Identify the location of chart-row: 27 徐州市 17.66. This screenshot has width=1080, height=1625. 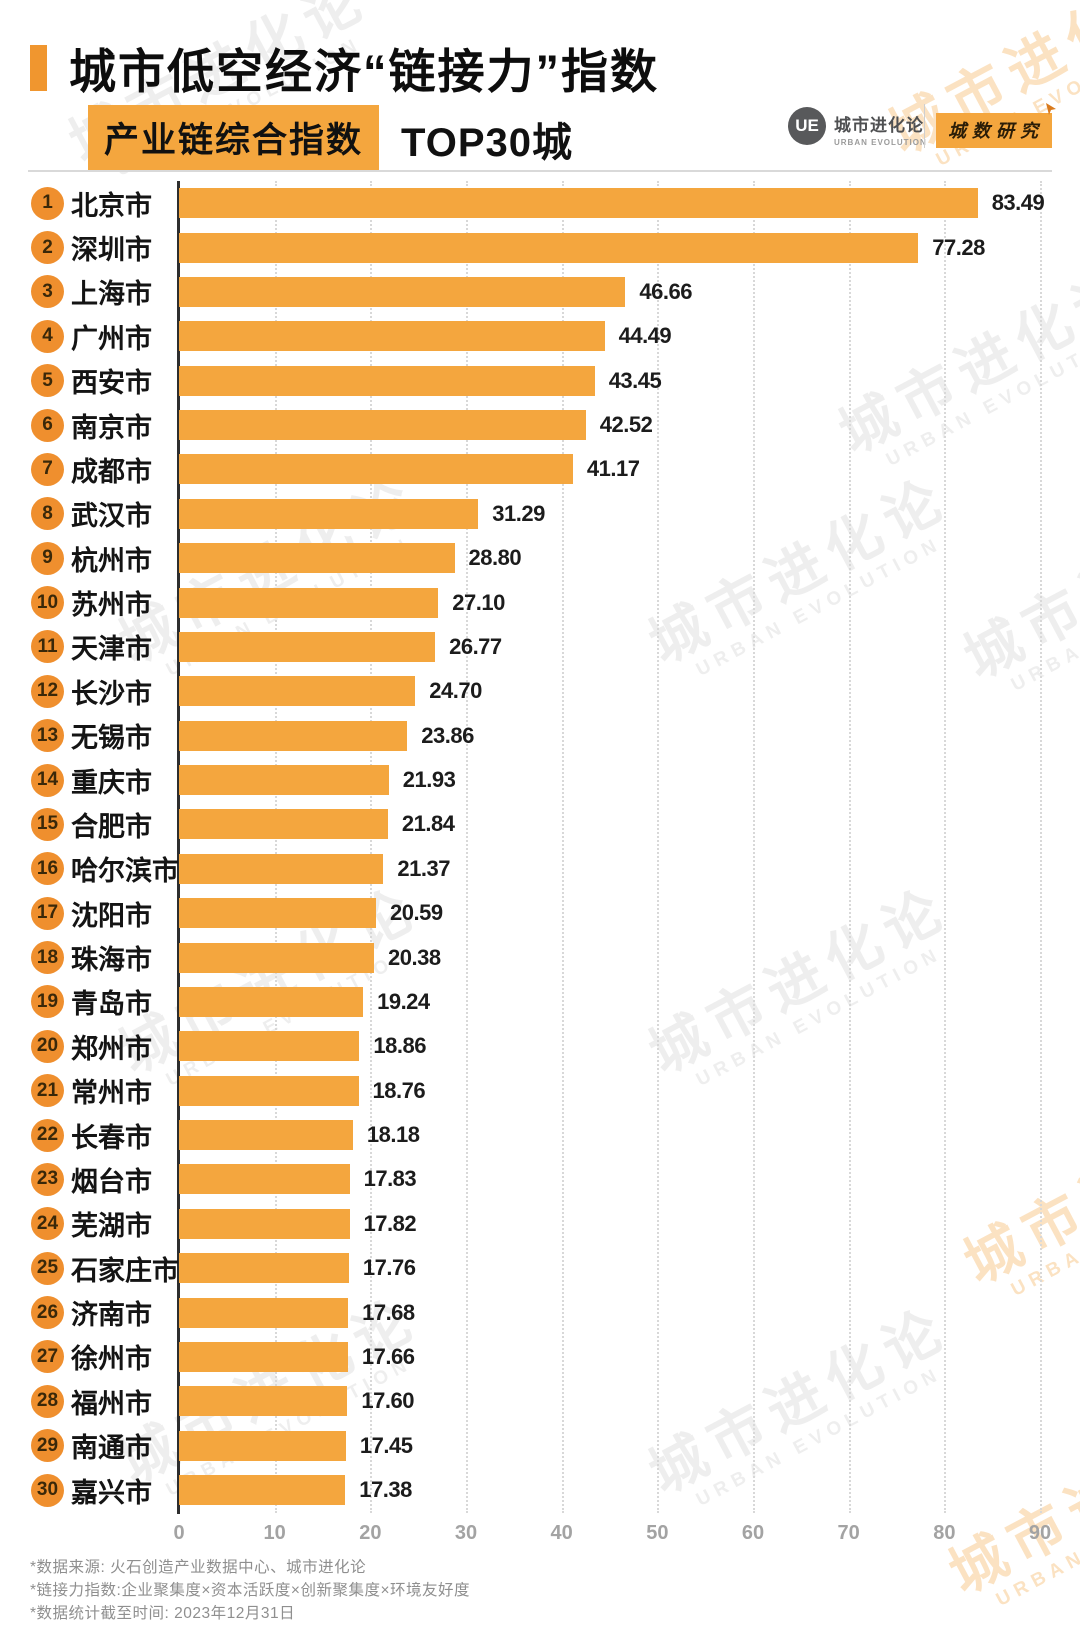
(540, 1357).